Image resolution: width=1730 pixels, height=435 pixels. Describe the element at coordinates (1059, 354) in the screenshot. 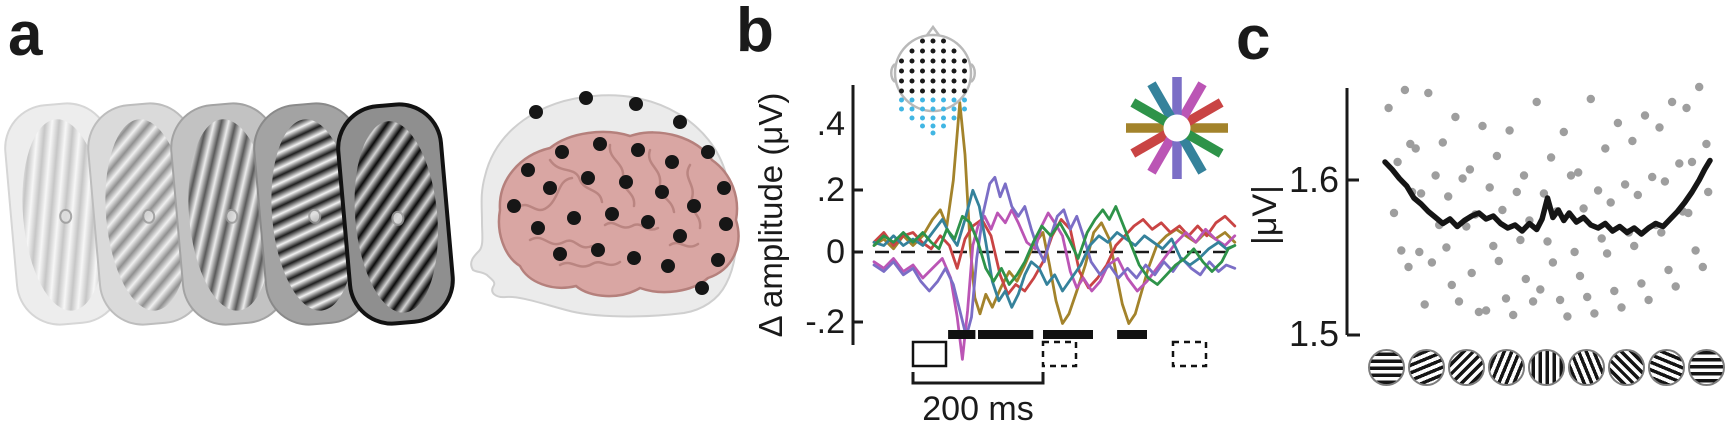

I see `stimulus-onset-markers` at that location.